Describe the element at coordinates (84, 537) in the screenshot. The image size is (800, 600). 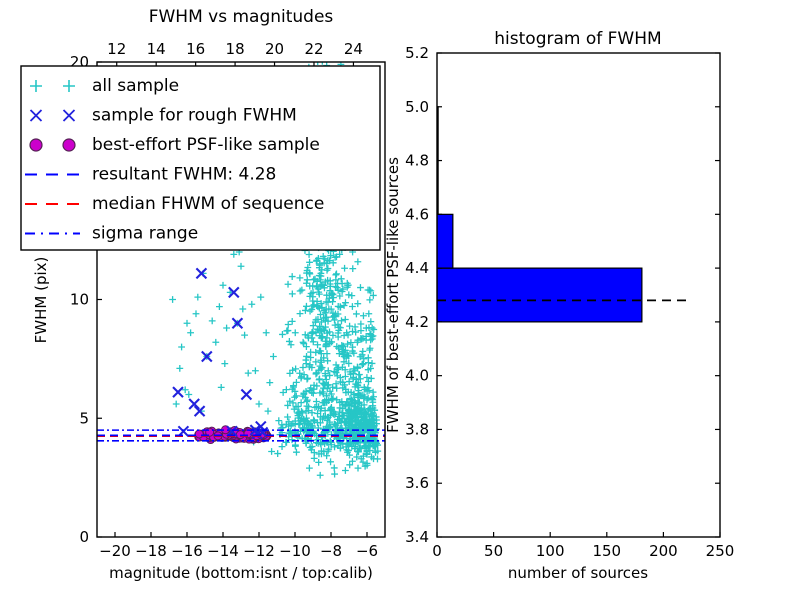
I see `tick-label: 0` at that location.